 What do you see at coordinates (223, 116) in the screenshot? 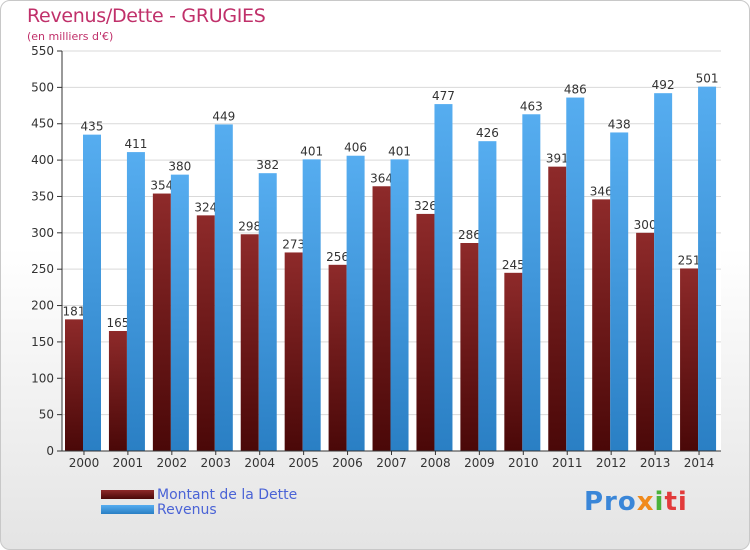
I see `data-label-revenus: 449` at bounding box center [223, 116].